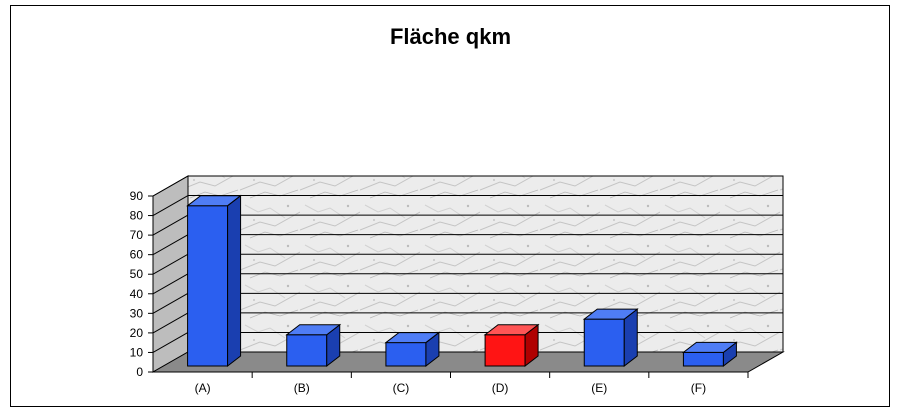 The height and width of the screenshot is (412, 901). I want to click on y-tick-label: 0, so click(139, 372).